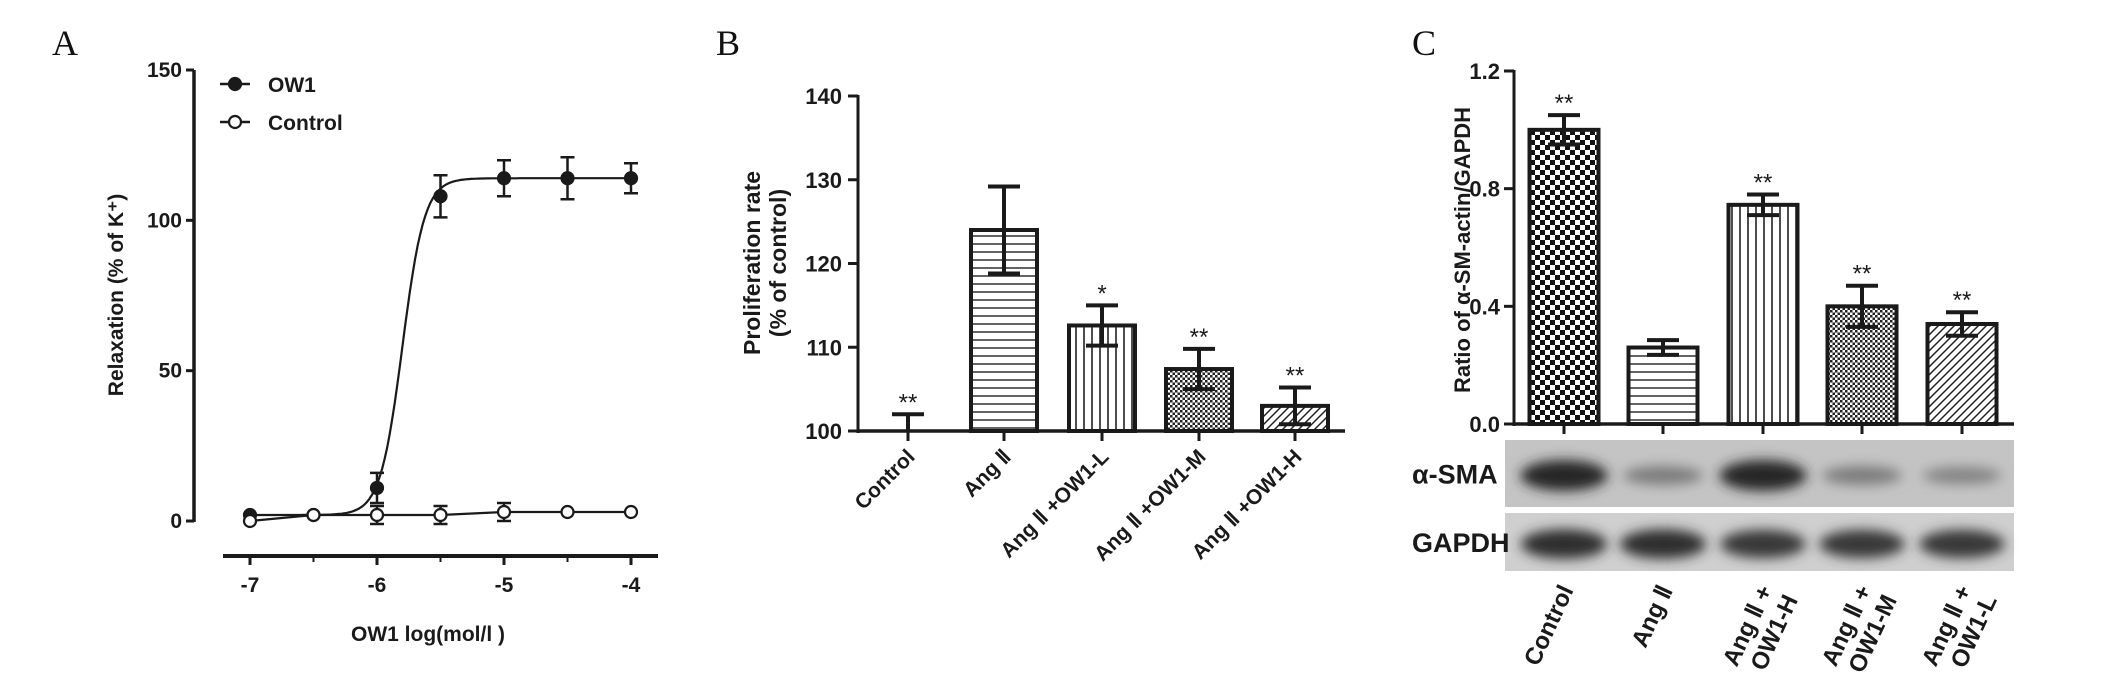 This screenshot has width=2126, height=695. Describe the element at coordinates (631, 585) in the screenshot. I see `x-tick-label: -4` at that location.